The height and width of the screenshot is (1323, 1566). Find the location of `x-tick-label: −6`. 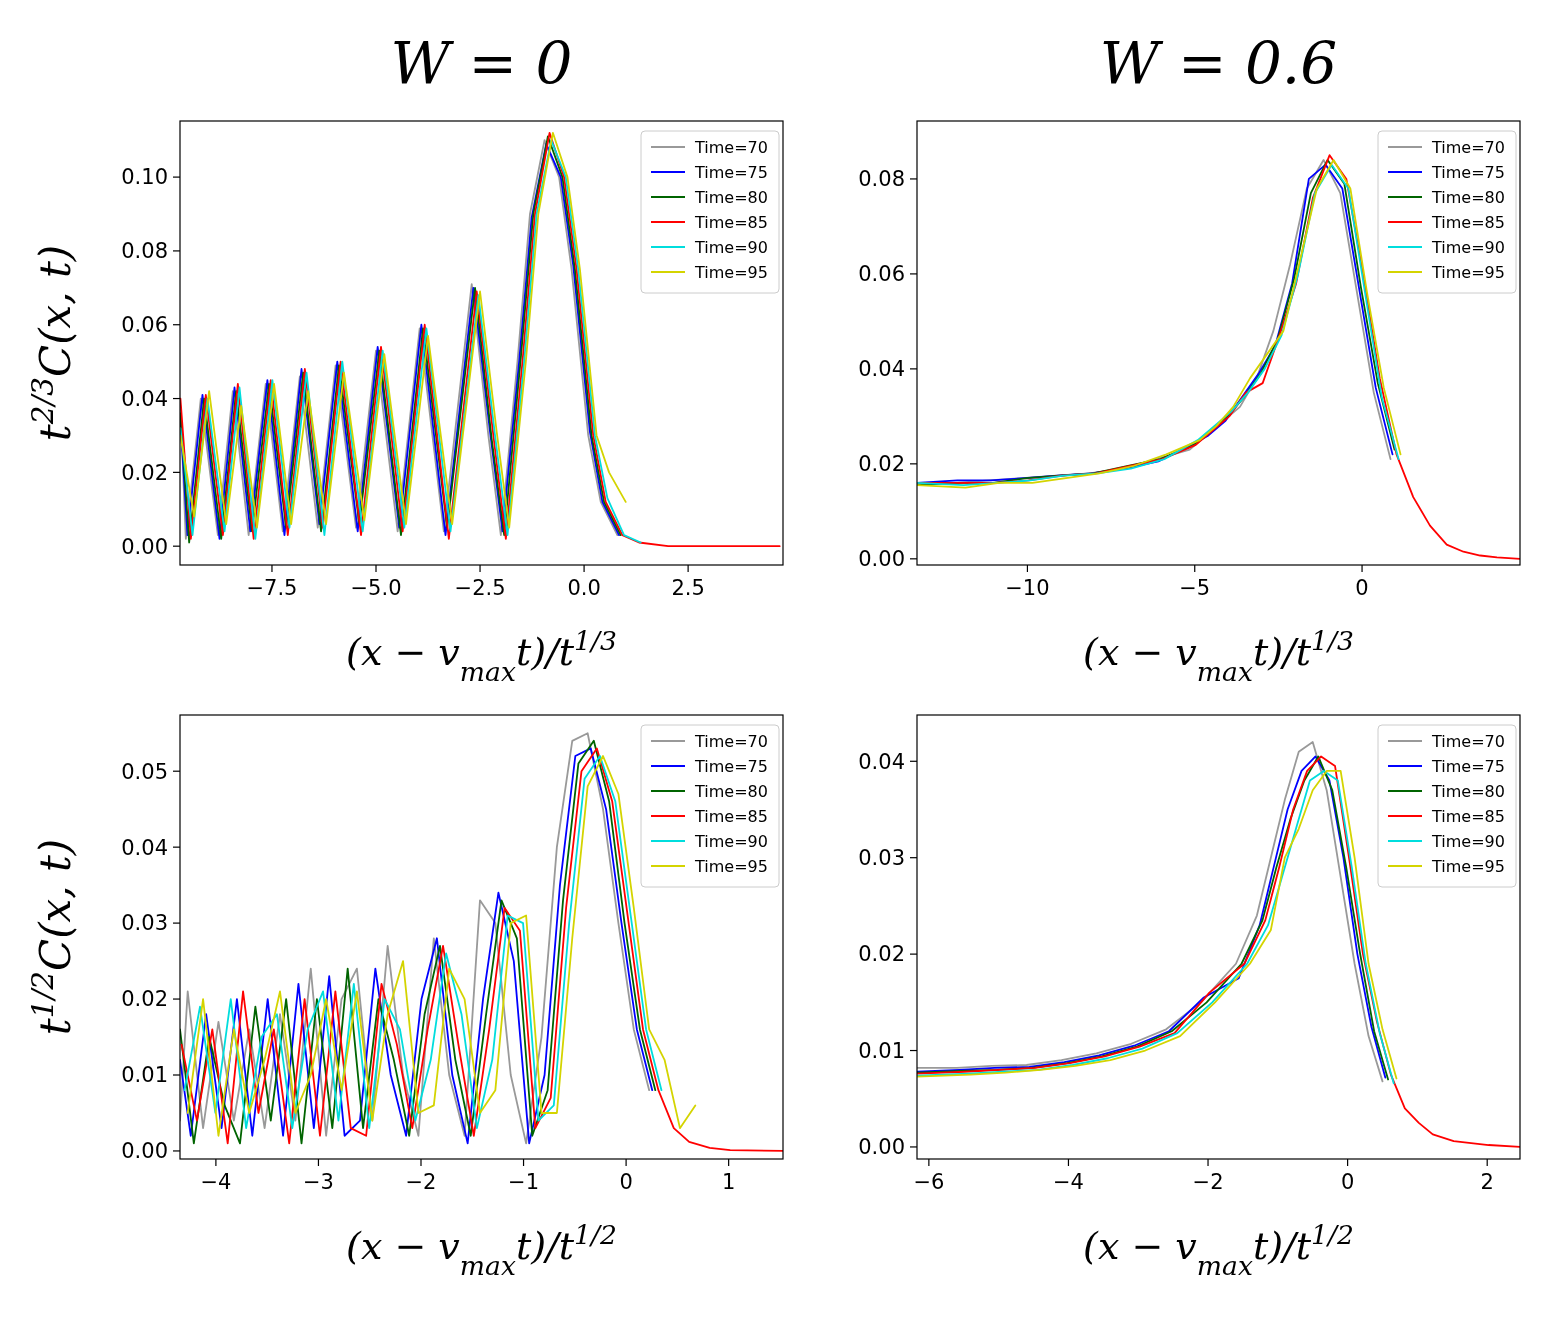

x-tick-label: −6 is located at coordinates (929, 1182).